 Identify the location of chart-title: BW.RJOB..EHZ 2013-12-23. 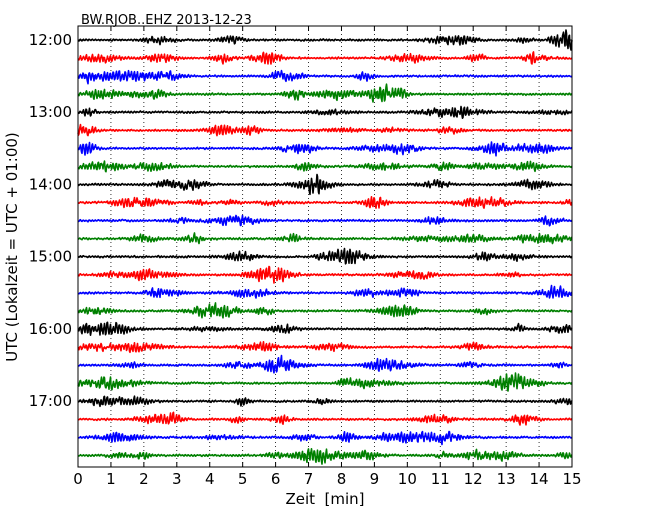
(166, 20).